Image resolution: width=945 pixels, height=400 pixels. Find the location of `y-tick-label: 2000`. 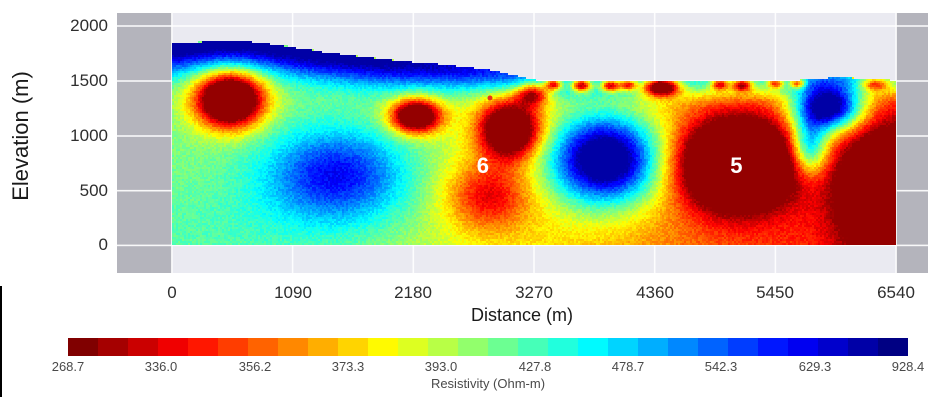

y-tick-label: 2000 is located at coordinates (89, 25).